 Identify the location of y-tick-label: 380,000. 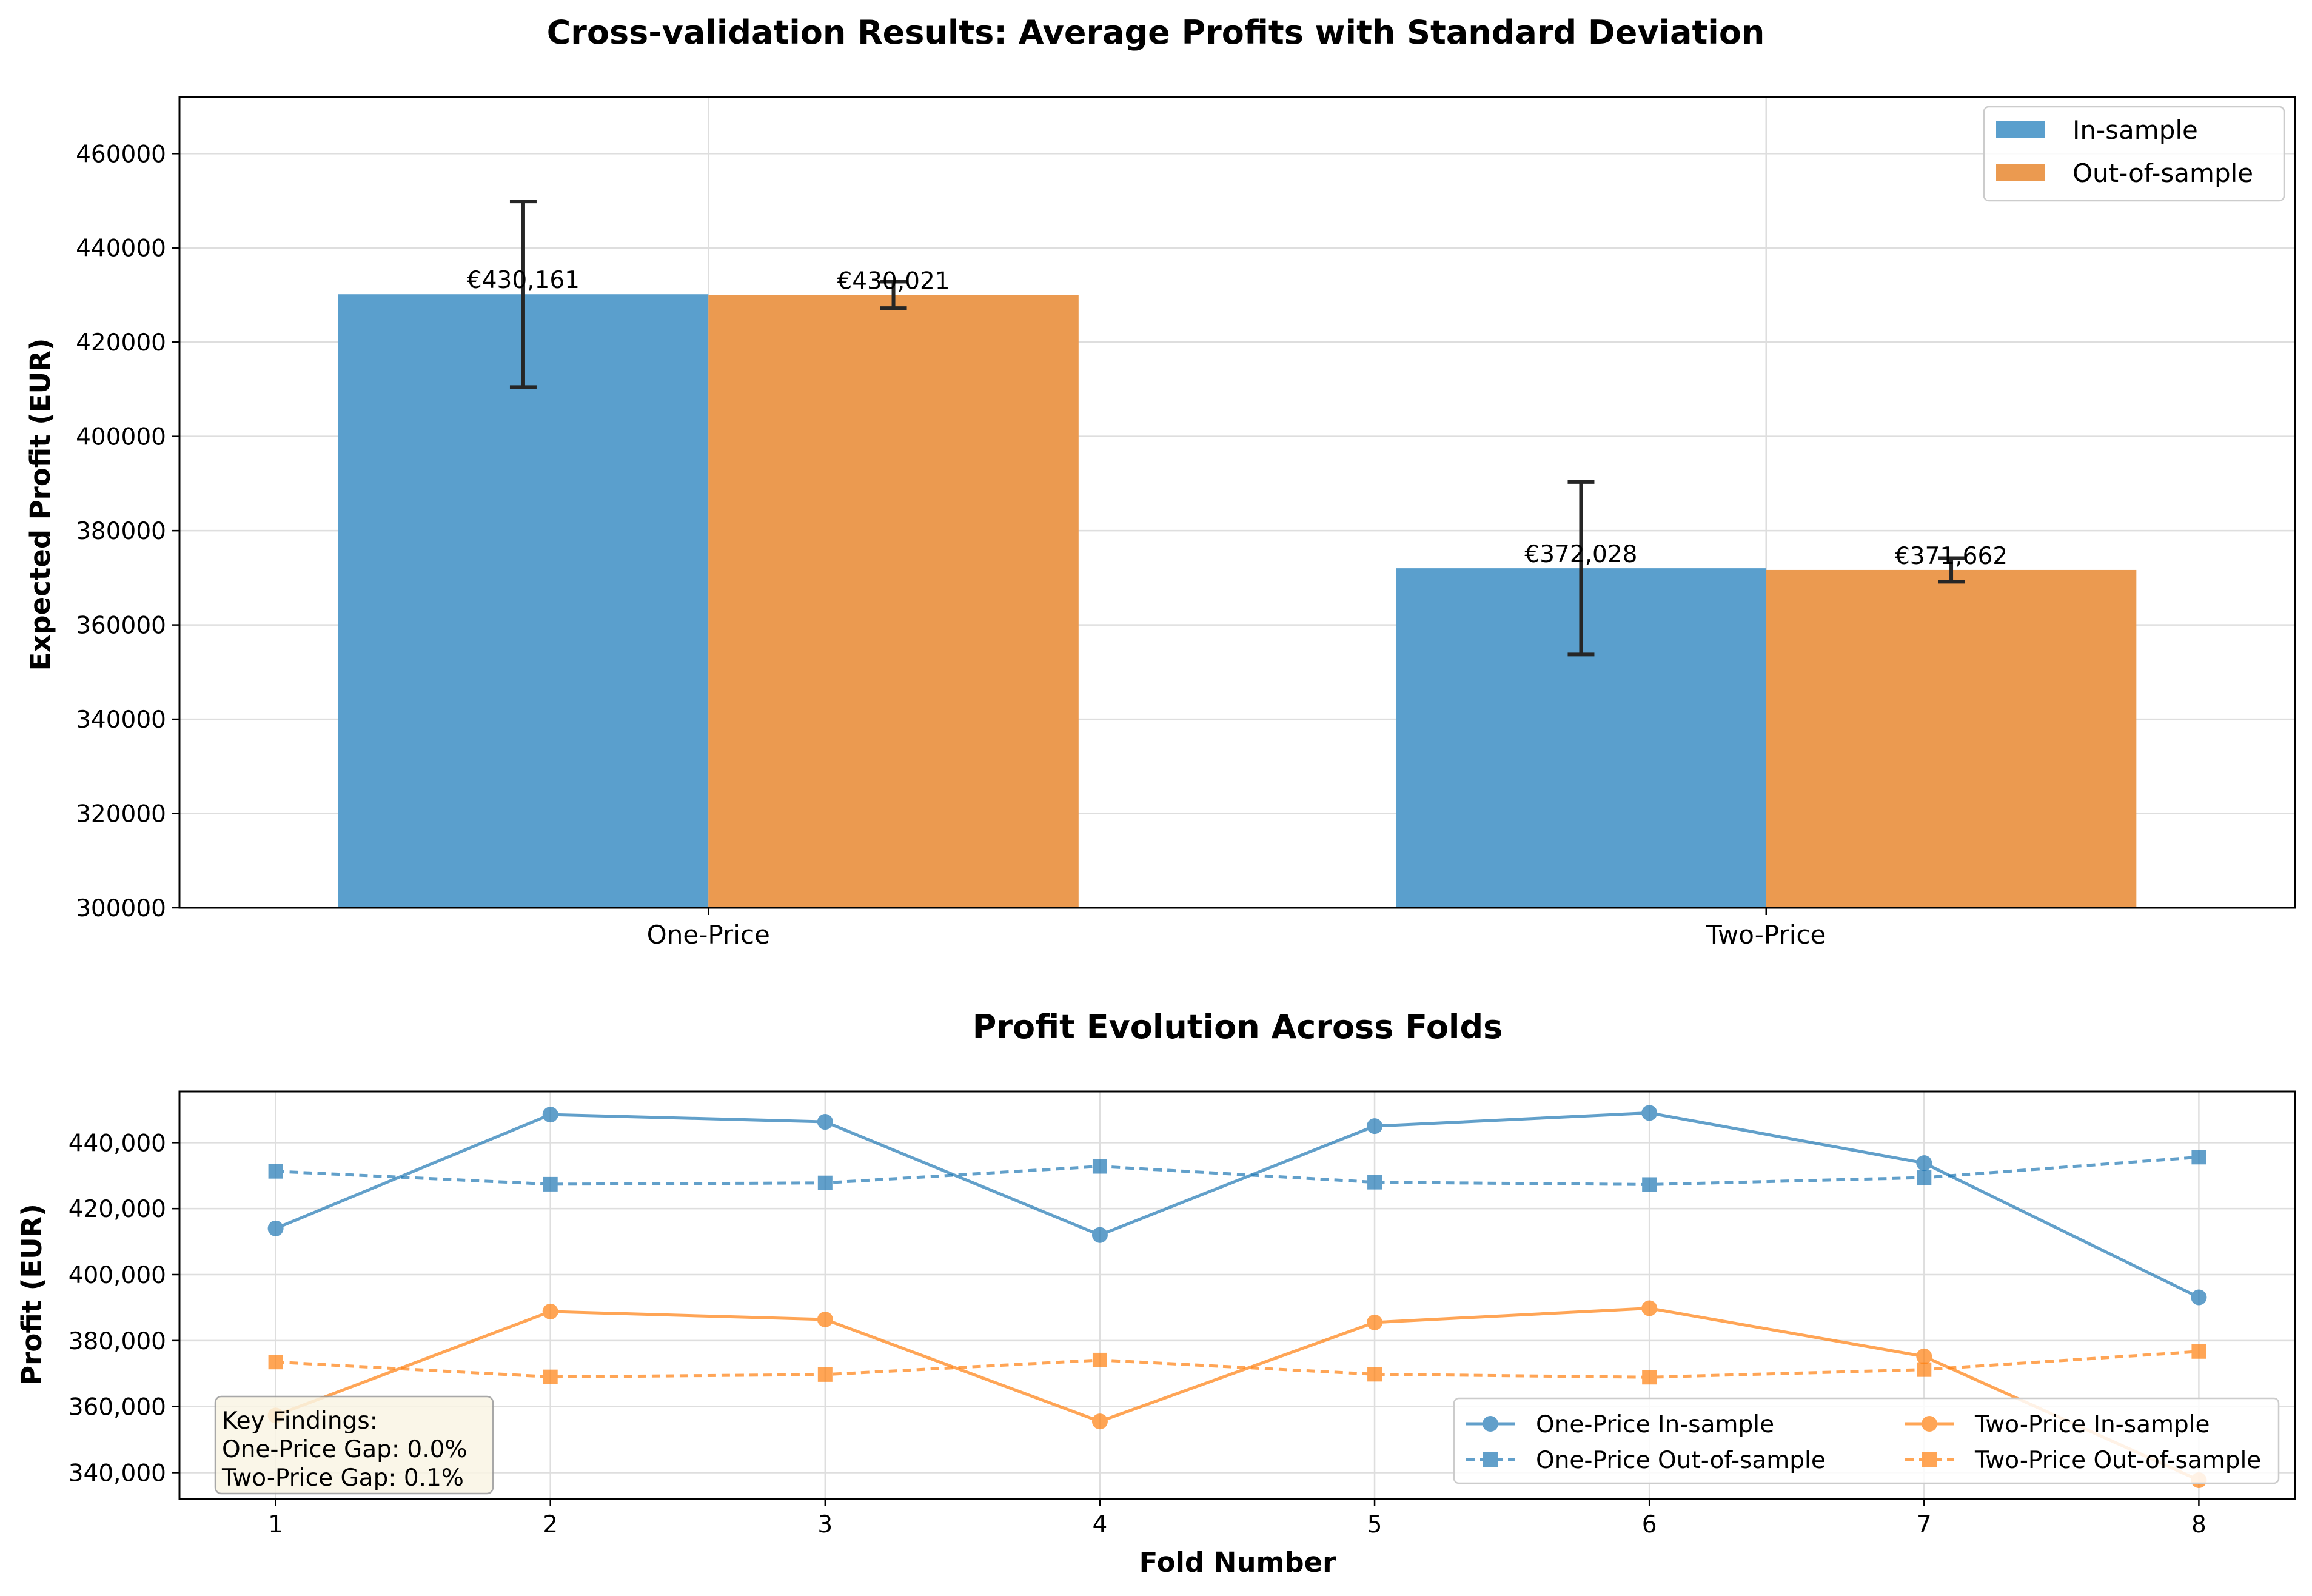
(117, 1342).